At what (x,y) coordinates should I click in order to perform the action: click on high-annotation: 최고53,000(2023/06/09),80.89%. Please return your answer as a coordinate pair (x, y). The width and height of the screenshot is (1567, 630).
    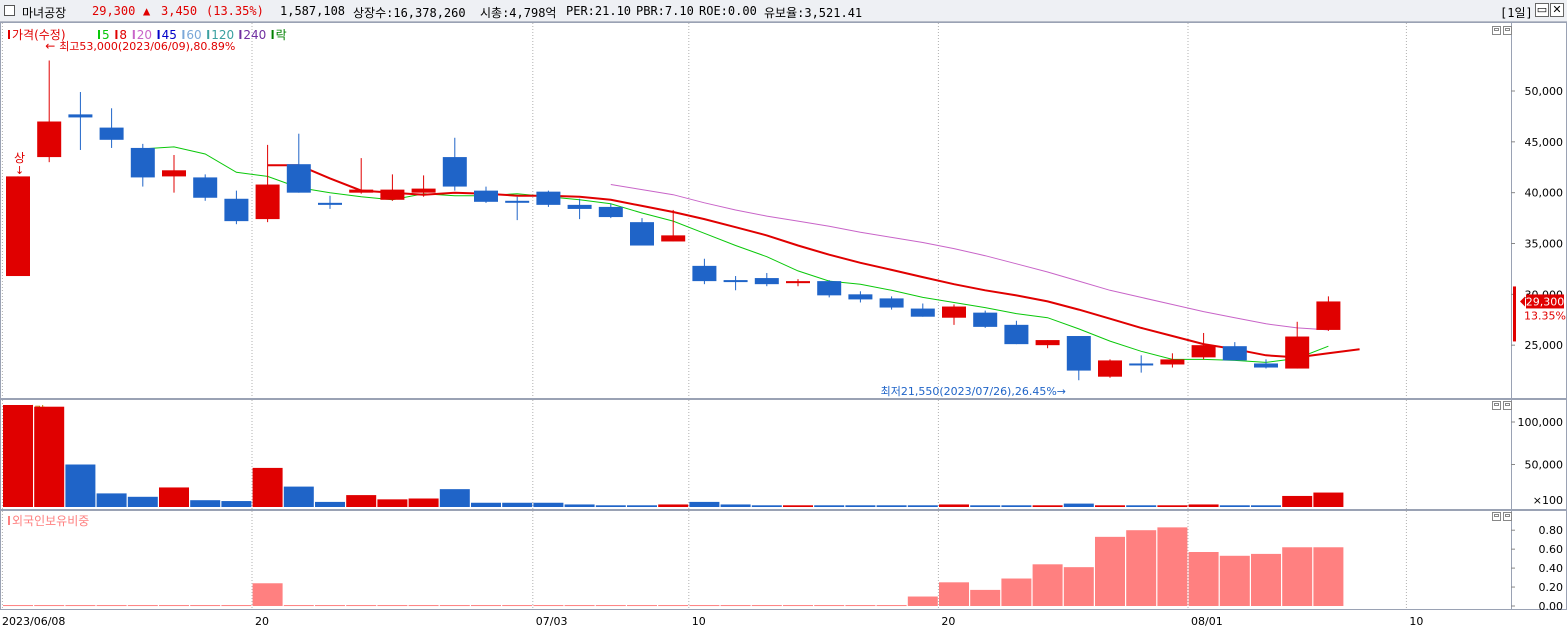
    Looking at the image, I should click on (147, 46).